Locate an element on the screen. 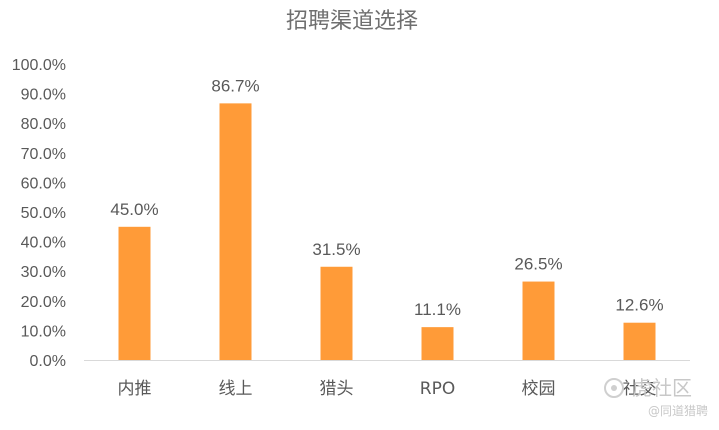 This screenshot has height=430, width=719. y-tick-label: 10.0% is located at coordinates (43, 331).